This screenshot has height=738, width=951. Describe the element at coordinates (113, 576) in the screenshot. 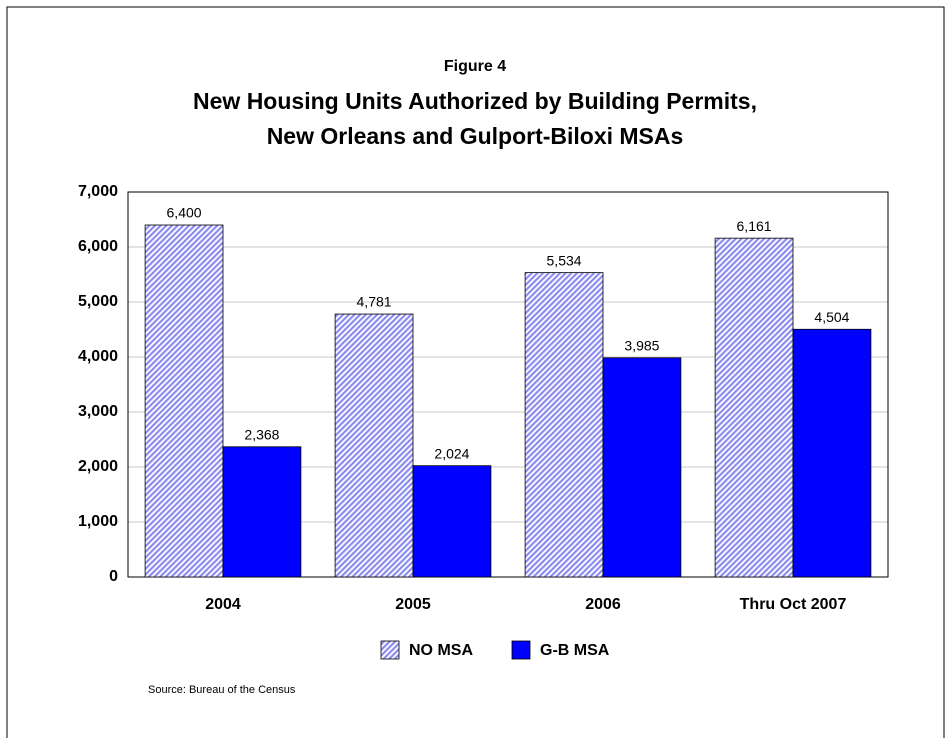

I see `y-tick-label: 0` at that location.